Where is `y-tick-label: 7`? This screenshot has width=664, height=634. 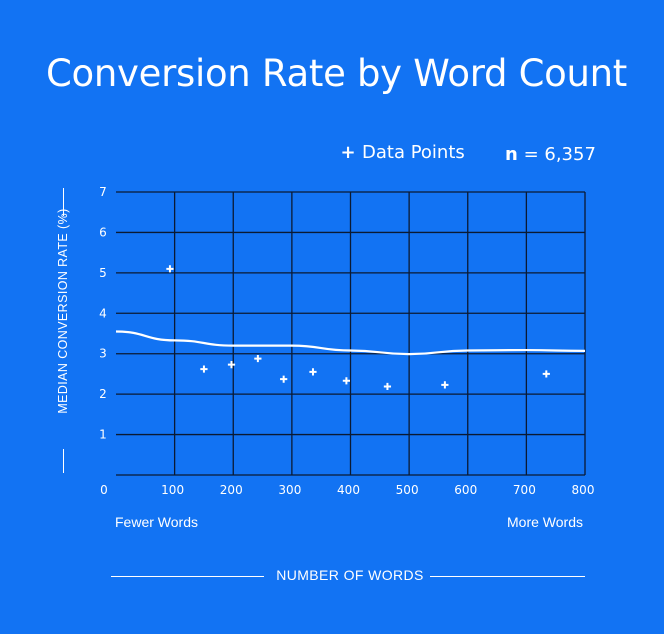
y-tick-label: 7 is located at coordinates (103, 192).